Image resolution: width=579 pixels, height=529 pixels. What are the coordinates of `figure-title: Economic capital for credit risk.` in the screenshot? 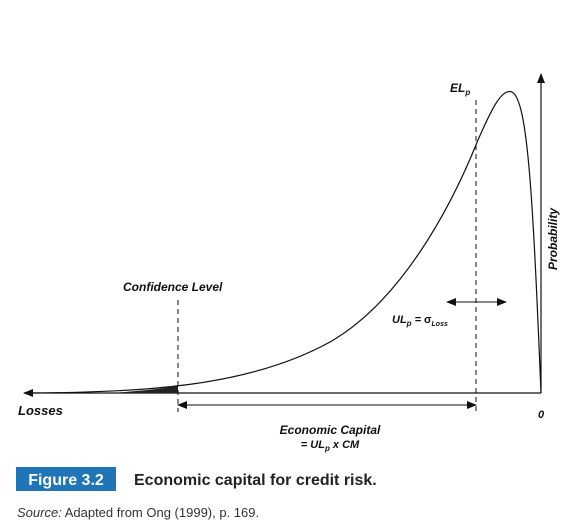 It's located at (255, 480).